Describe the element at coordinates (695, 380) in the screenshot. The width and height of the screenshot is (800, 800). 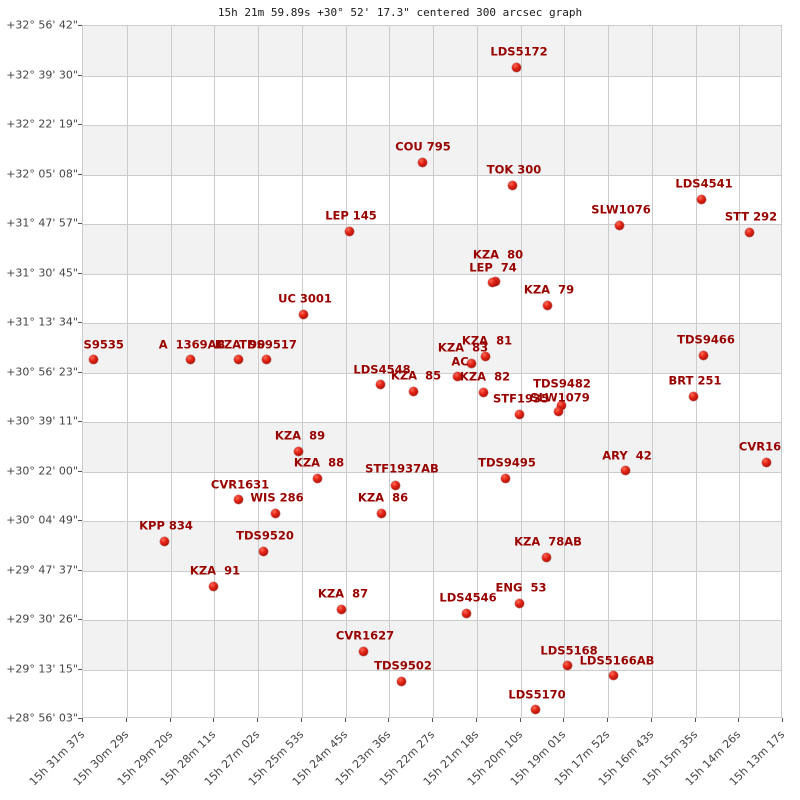
I see `star-label: BRT 251` at that location.